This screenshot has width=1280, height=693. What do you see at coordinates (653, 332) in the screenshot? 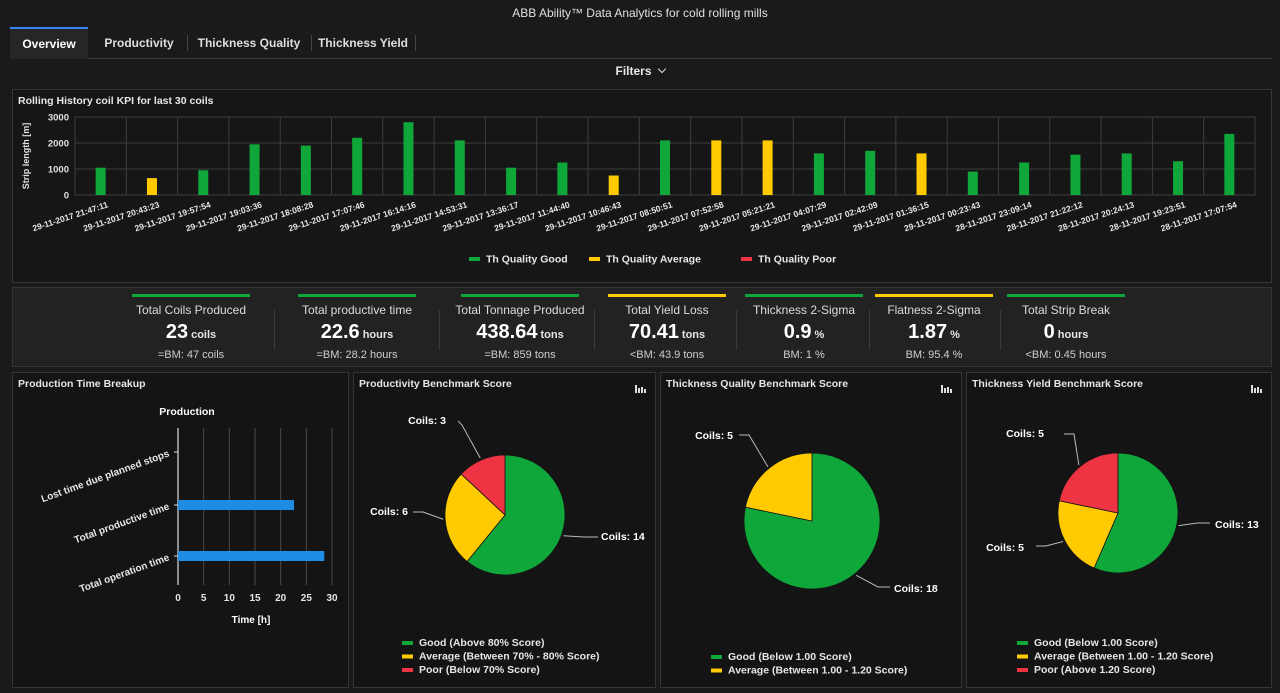
I see `kpi-number: 70.41` at bounding box center [653, 332].